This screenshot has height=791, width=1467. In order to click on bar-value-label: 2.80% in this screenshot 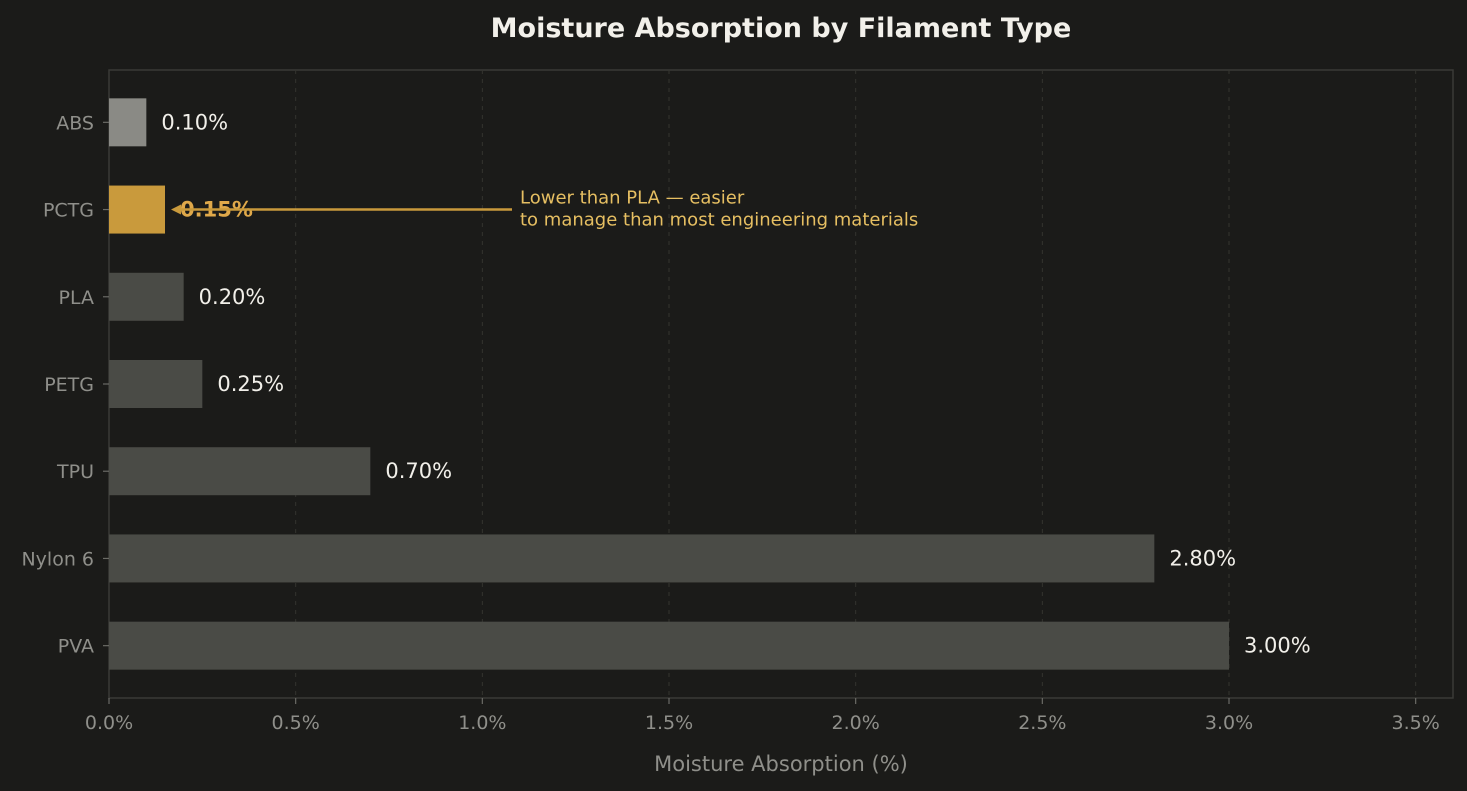, I will do `click(1202, 558)`.